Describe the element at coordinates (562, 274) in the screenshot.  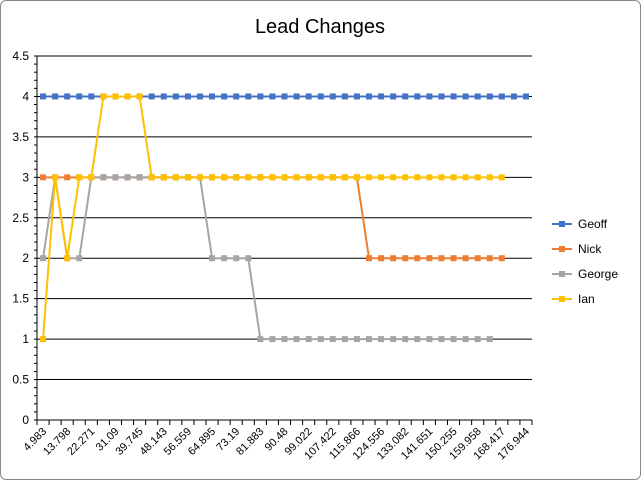
I see `legend-swatch-marker` at that location.